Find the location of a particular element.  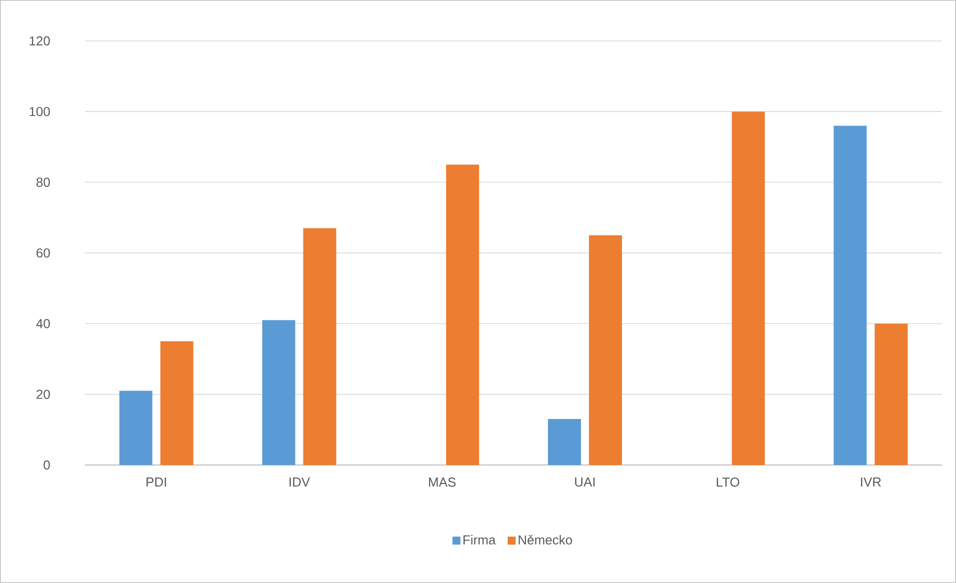

y-tick-label: 40 is located at coordinates (43, 323).